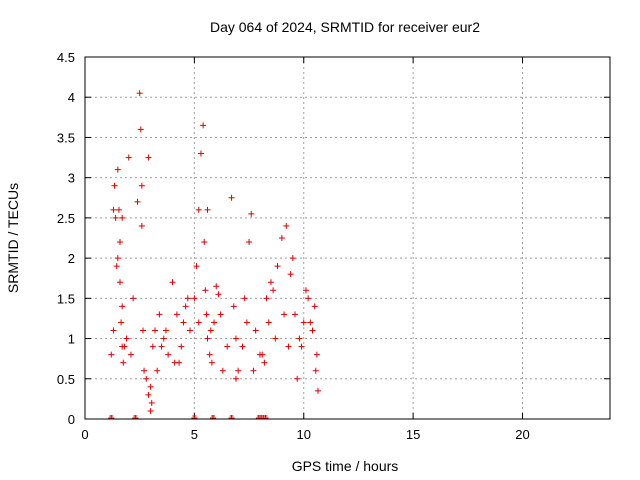  I want to click on y-tick-label: 1, so click(71, 339).